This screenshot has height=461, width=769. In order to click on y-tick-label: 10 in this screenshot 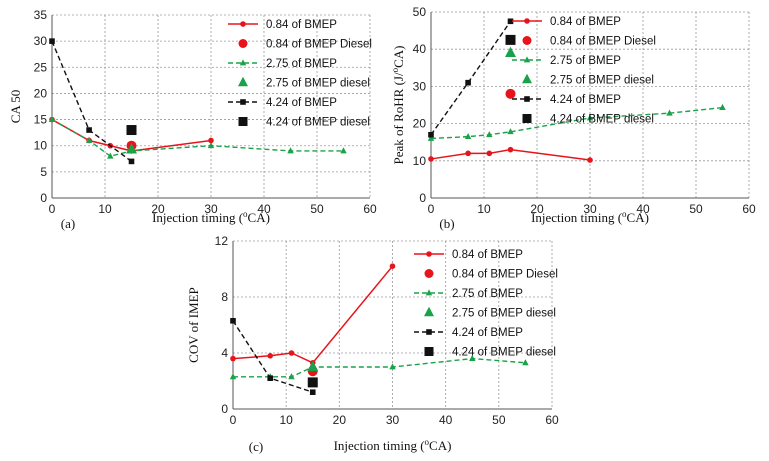, I will do `click(41, 146)`.